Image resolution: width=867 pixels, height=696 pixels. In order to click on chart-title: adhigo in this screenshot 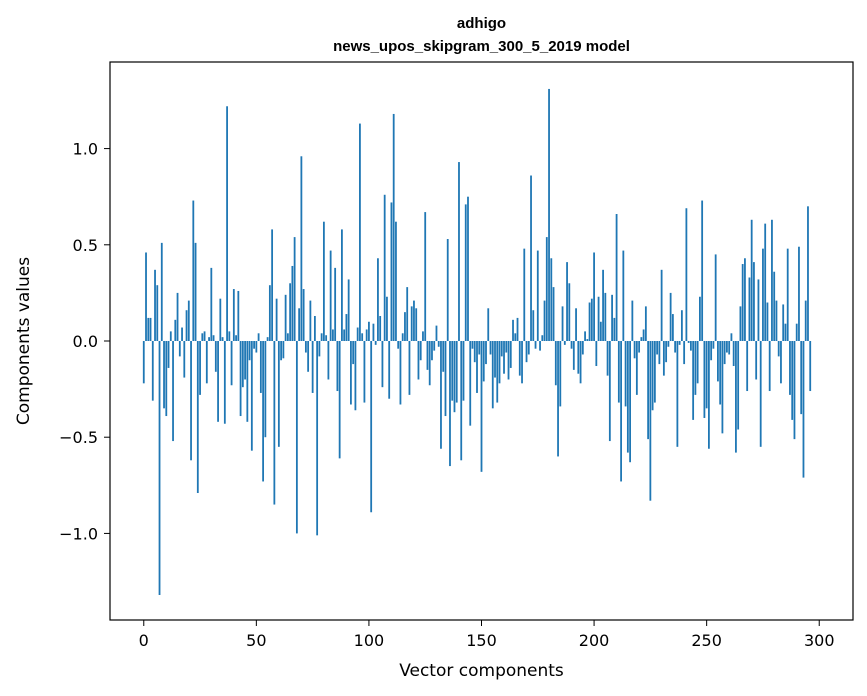, I will do `click(481, 23)`.